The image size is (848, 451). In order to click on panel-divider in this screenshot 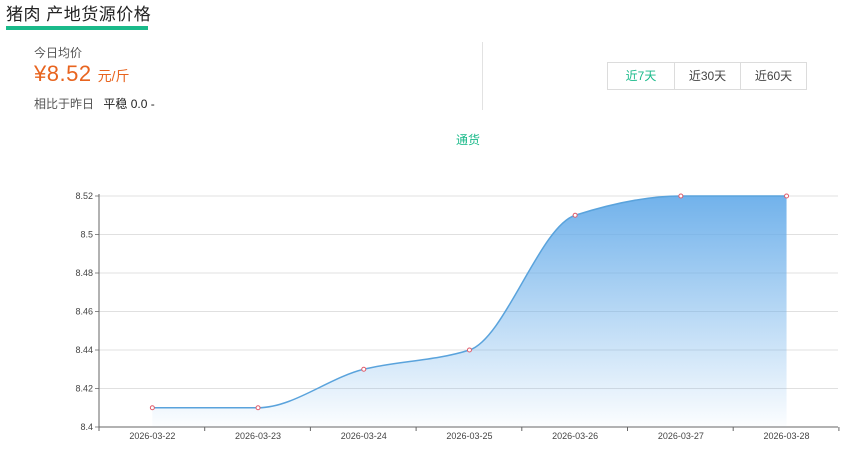, I will do `click(482, 76)`.